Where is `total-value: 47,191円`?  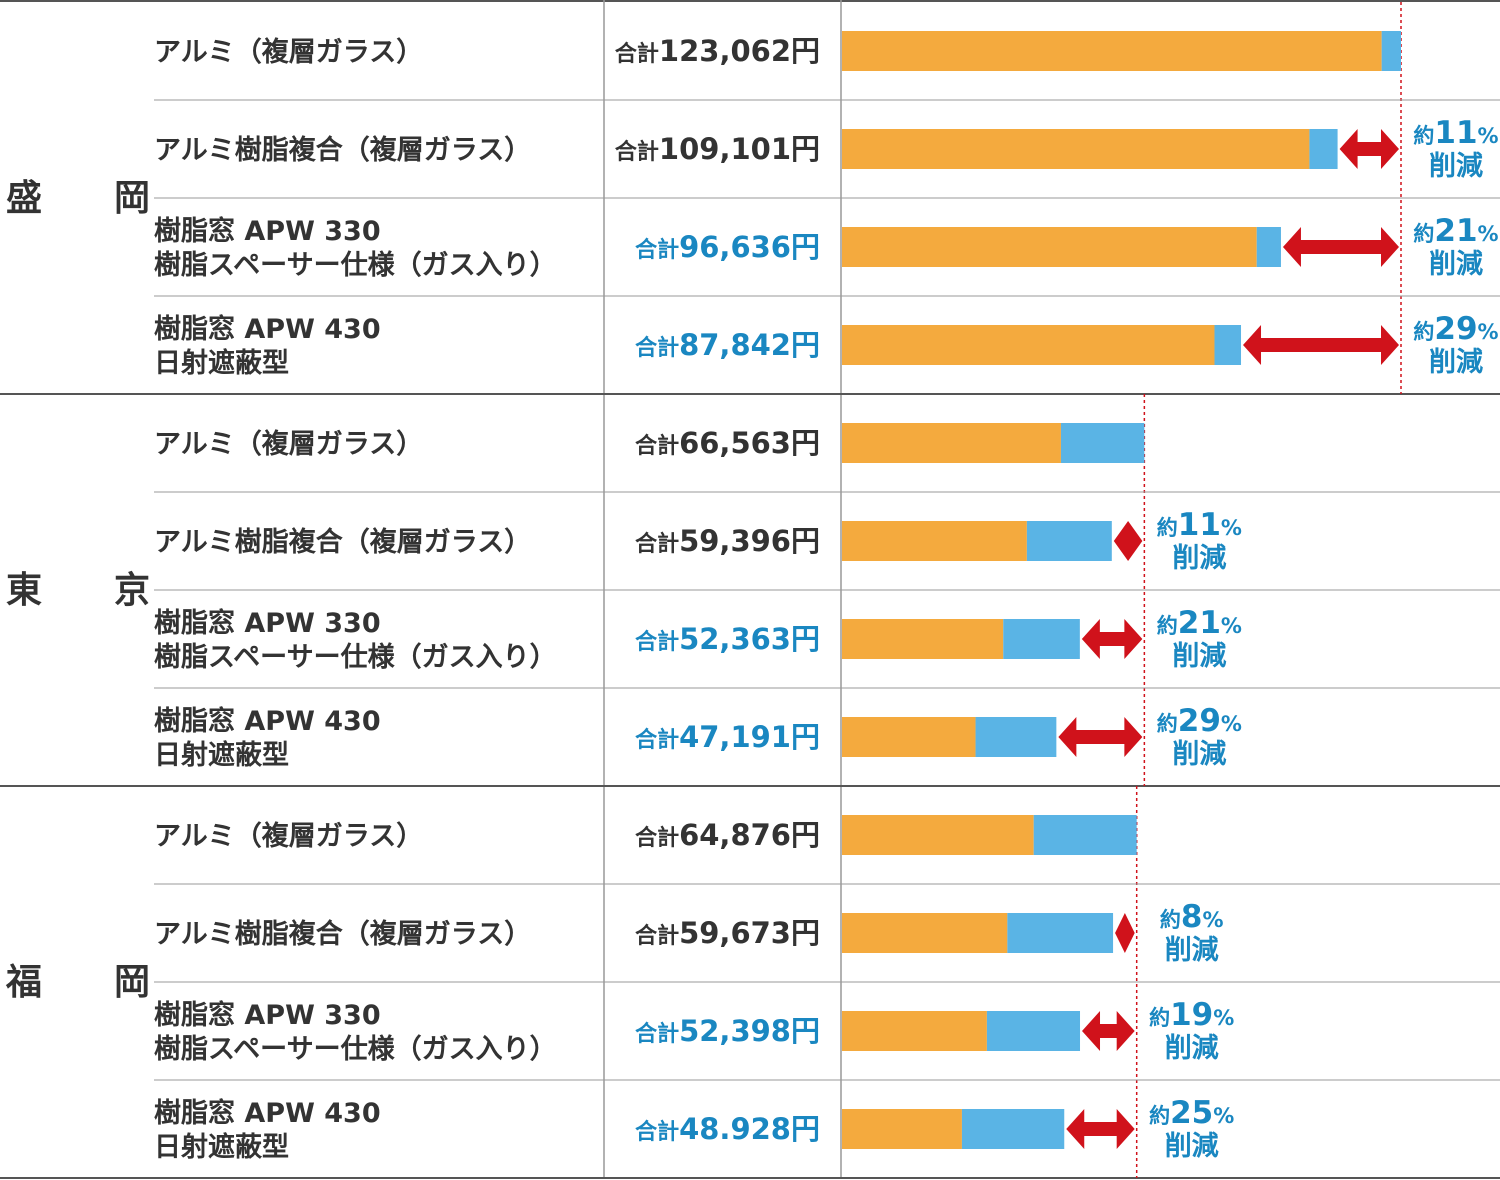 total-value: 47,191円 is located at coordinates (749, 737).